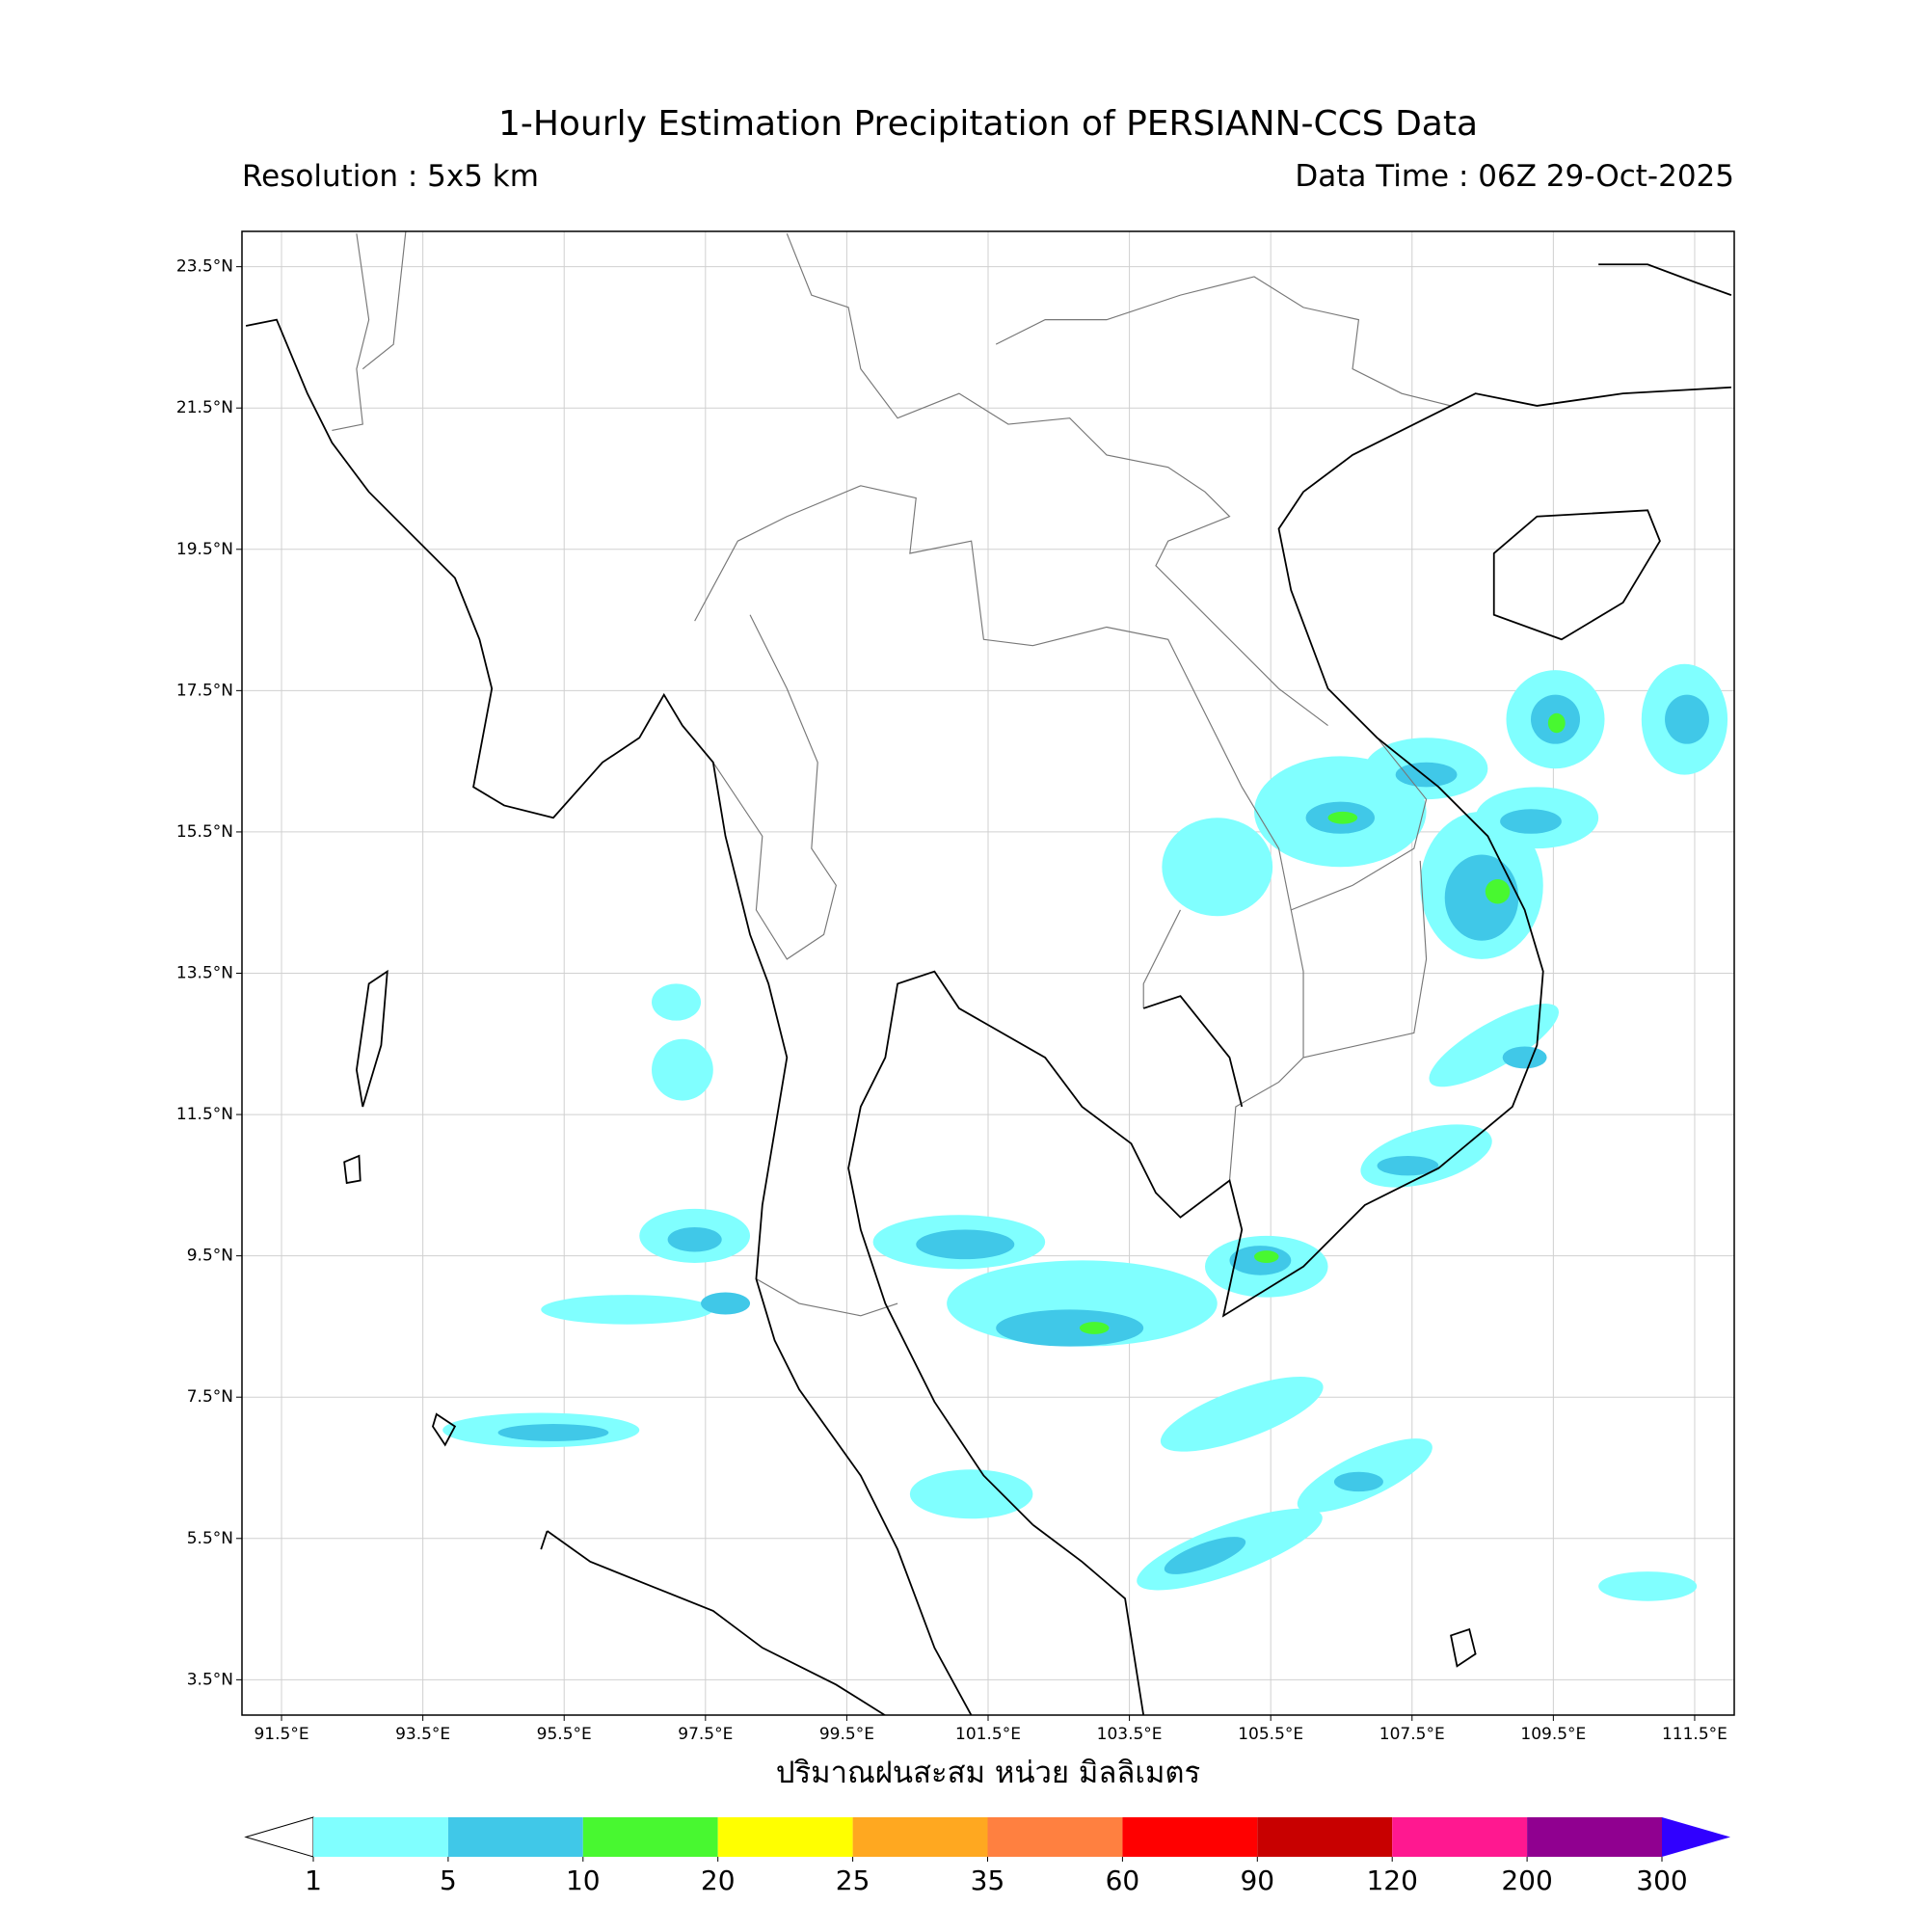  I want to click on x-tick-label: 111.5°E, so click(1695, 1735).